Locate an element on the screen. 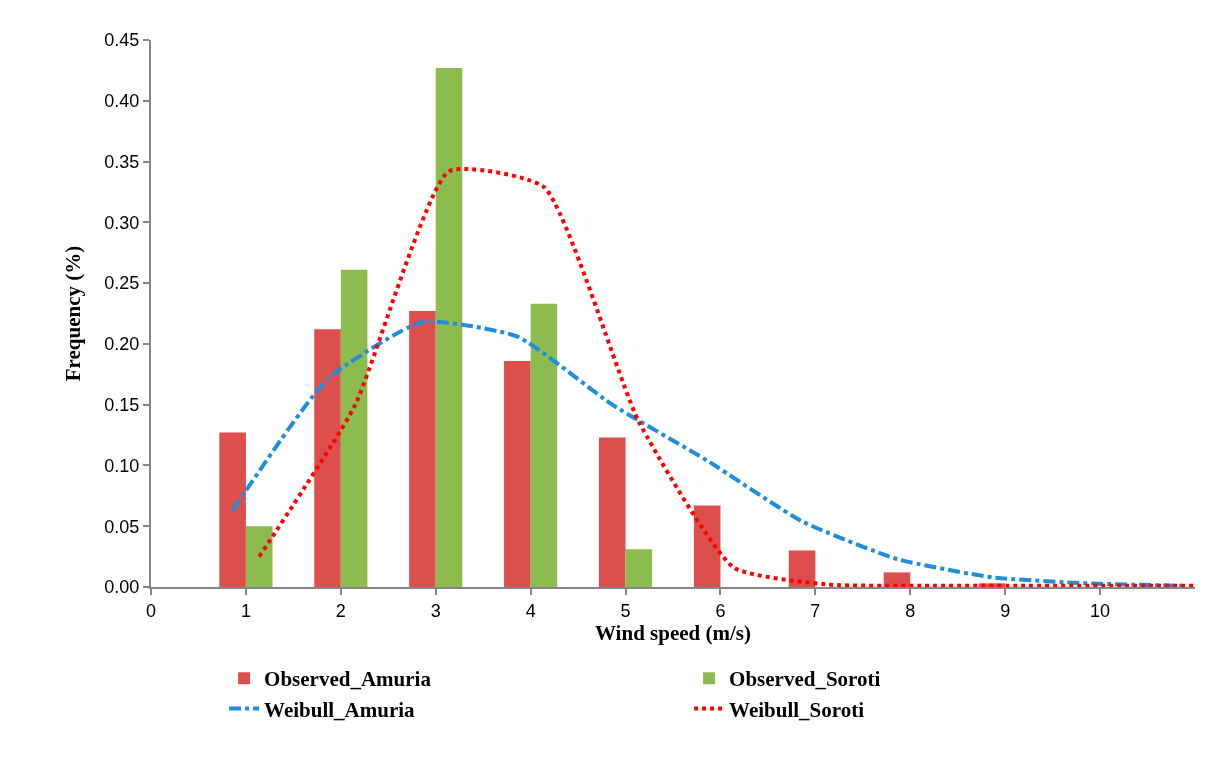 The height and width of the screenshot is (765, 1231). y-tick-label: 0.10 is located at coordinates (122, 465).